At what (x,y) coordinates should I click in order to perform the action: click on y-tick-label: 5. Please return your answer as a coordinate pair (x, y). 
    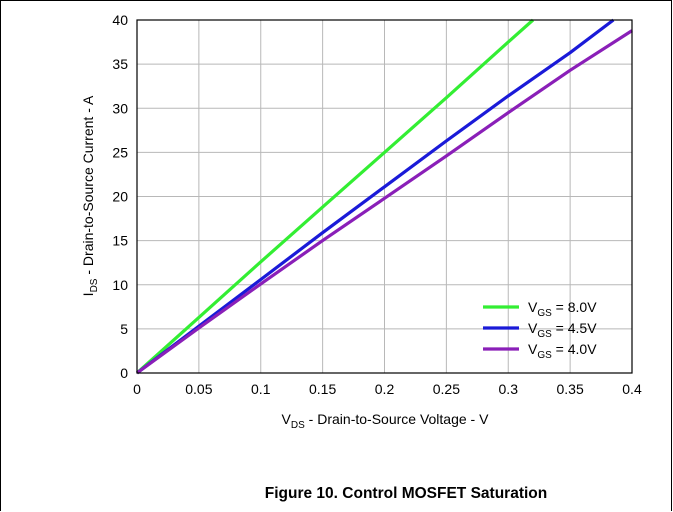
    Looking at the image, I should click on (124, 329).